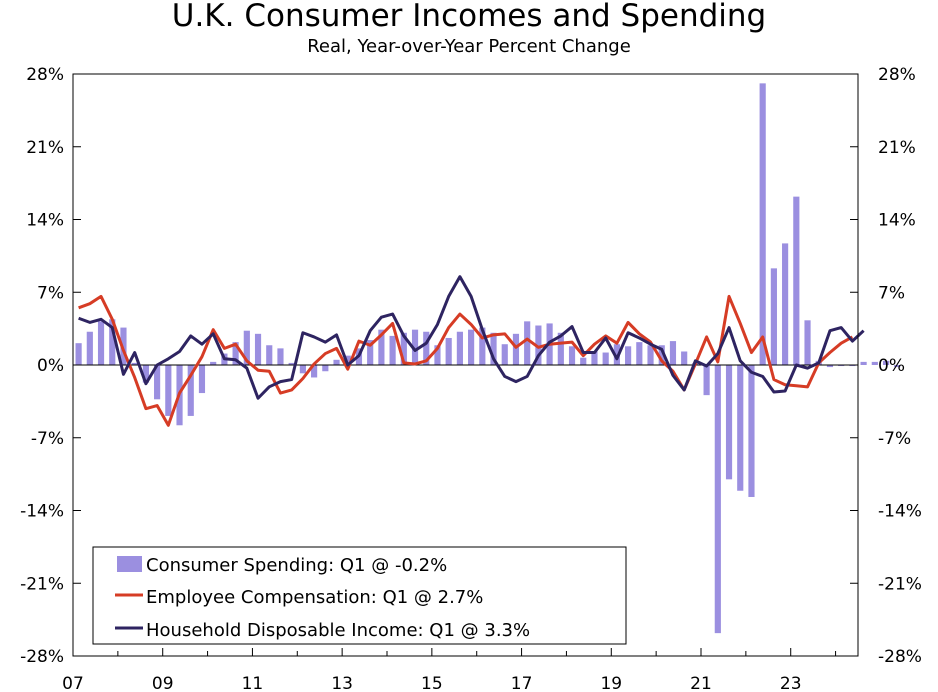 The height and width of the screenshot is (692, 938). Describe the element at coordinates (50, 293) in the screenshot. I see `y-tick-label-left: 7%` at that location.